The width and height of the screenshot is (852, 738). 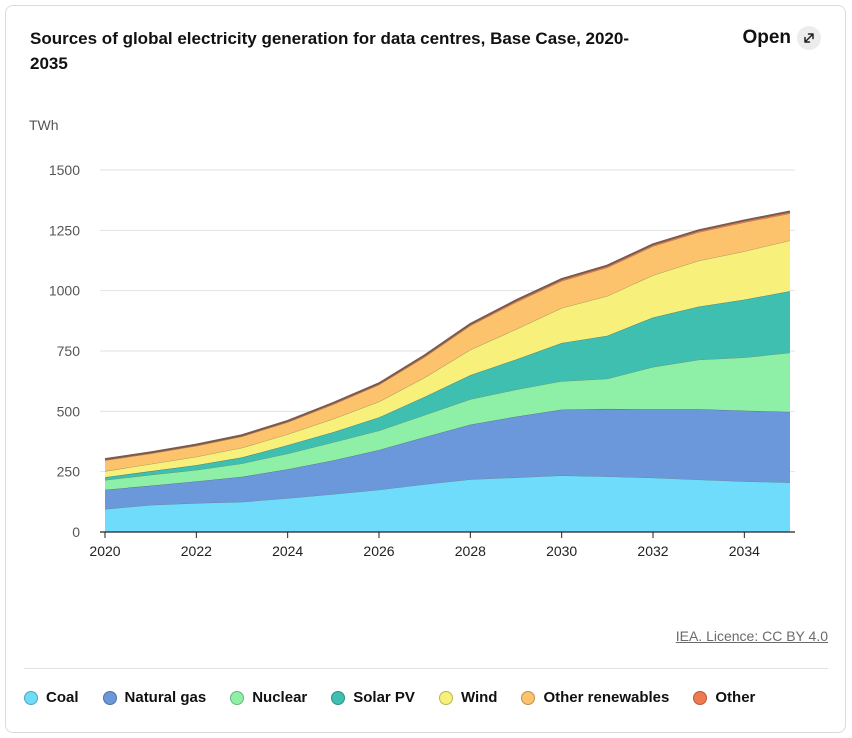 I want to click on x-tick-label: 2024, so click(x=287, y=551).